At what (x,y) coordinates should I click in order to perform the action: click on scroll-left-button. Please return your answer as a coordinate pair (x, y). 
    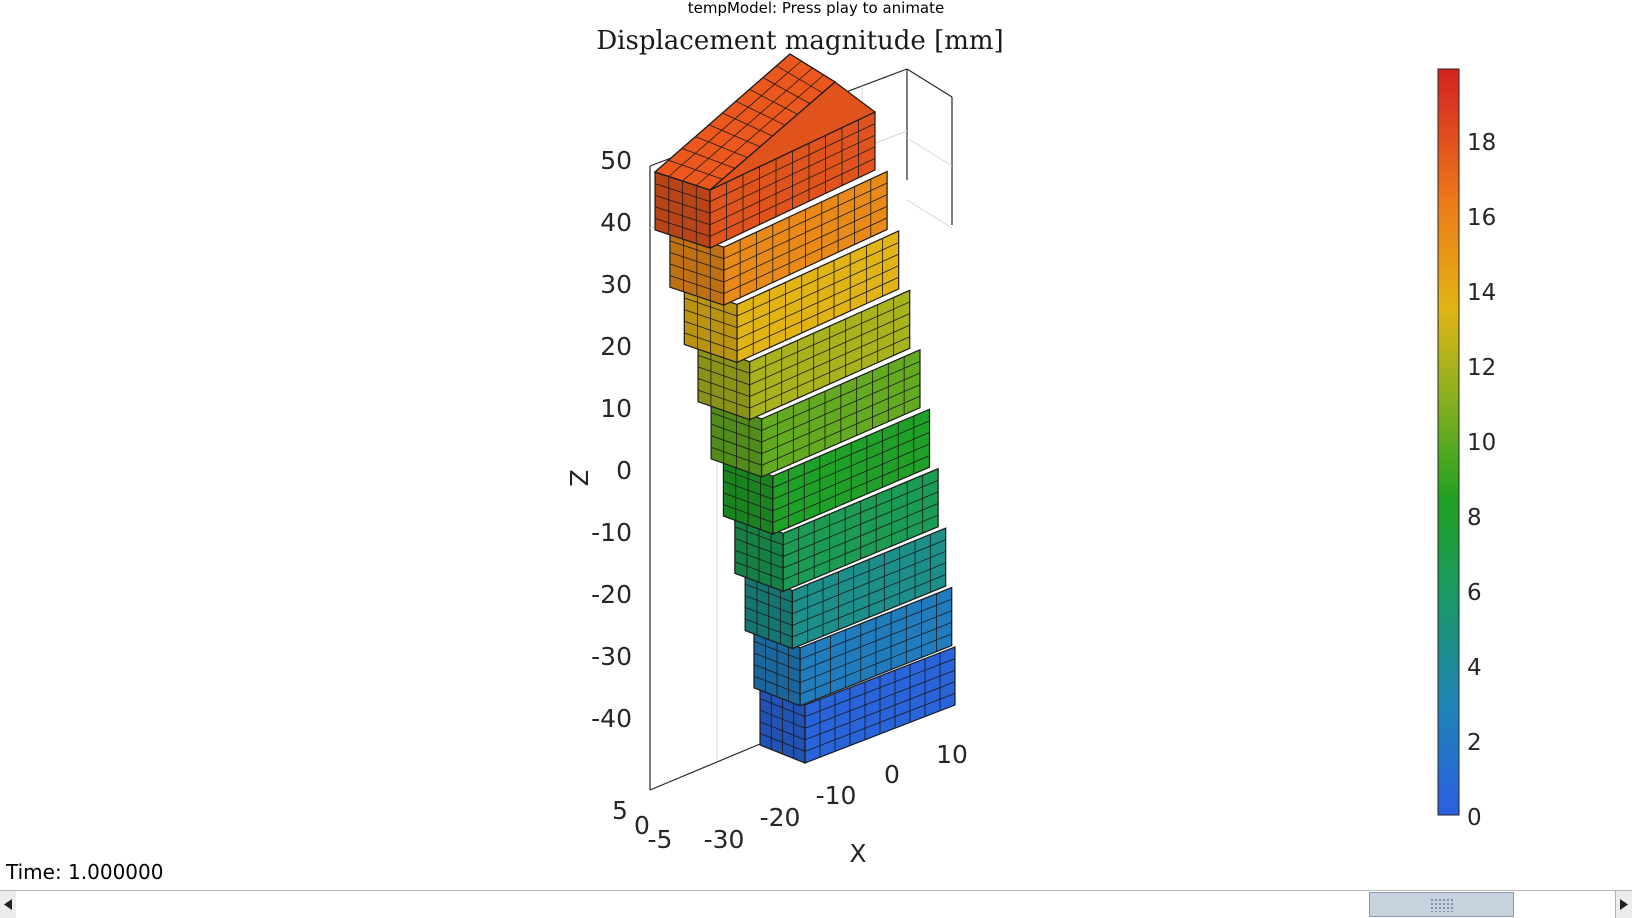
    Looking at the image, I should click on (8, 904).